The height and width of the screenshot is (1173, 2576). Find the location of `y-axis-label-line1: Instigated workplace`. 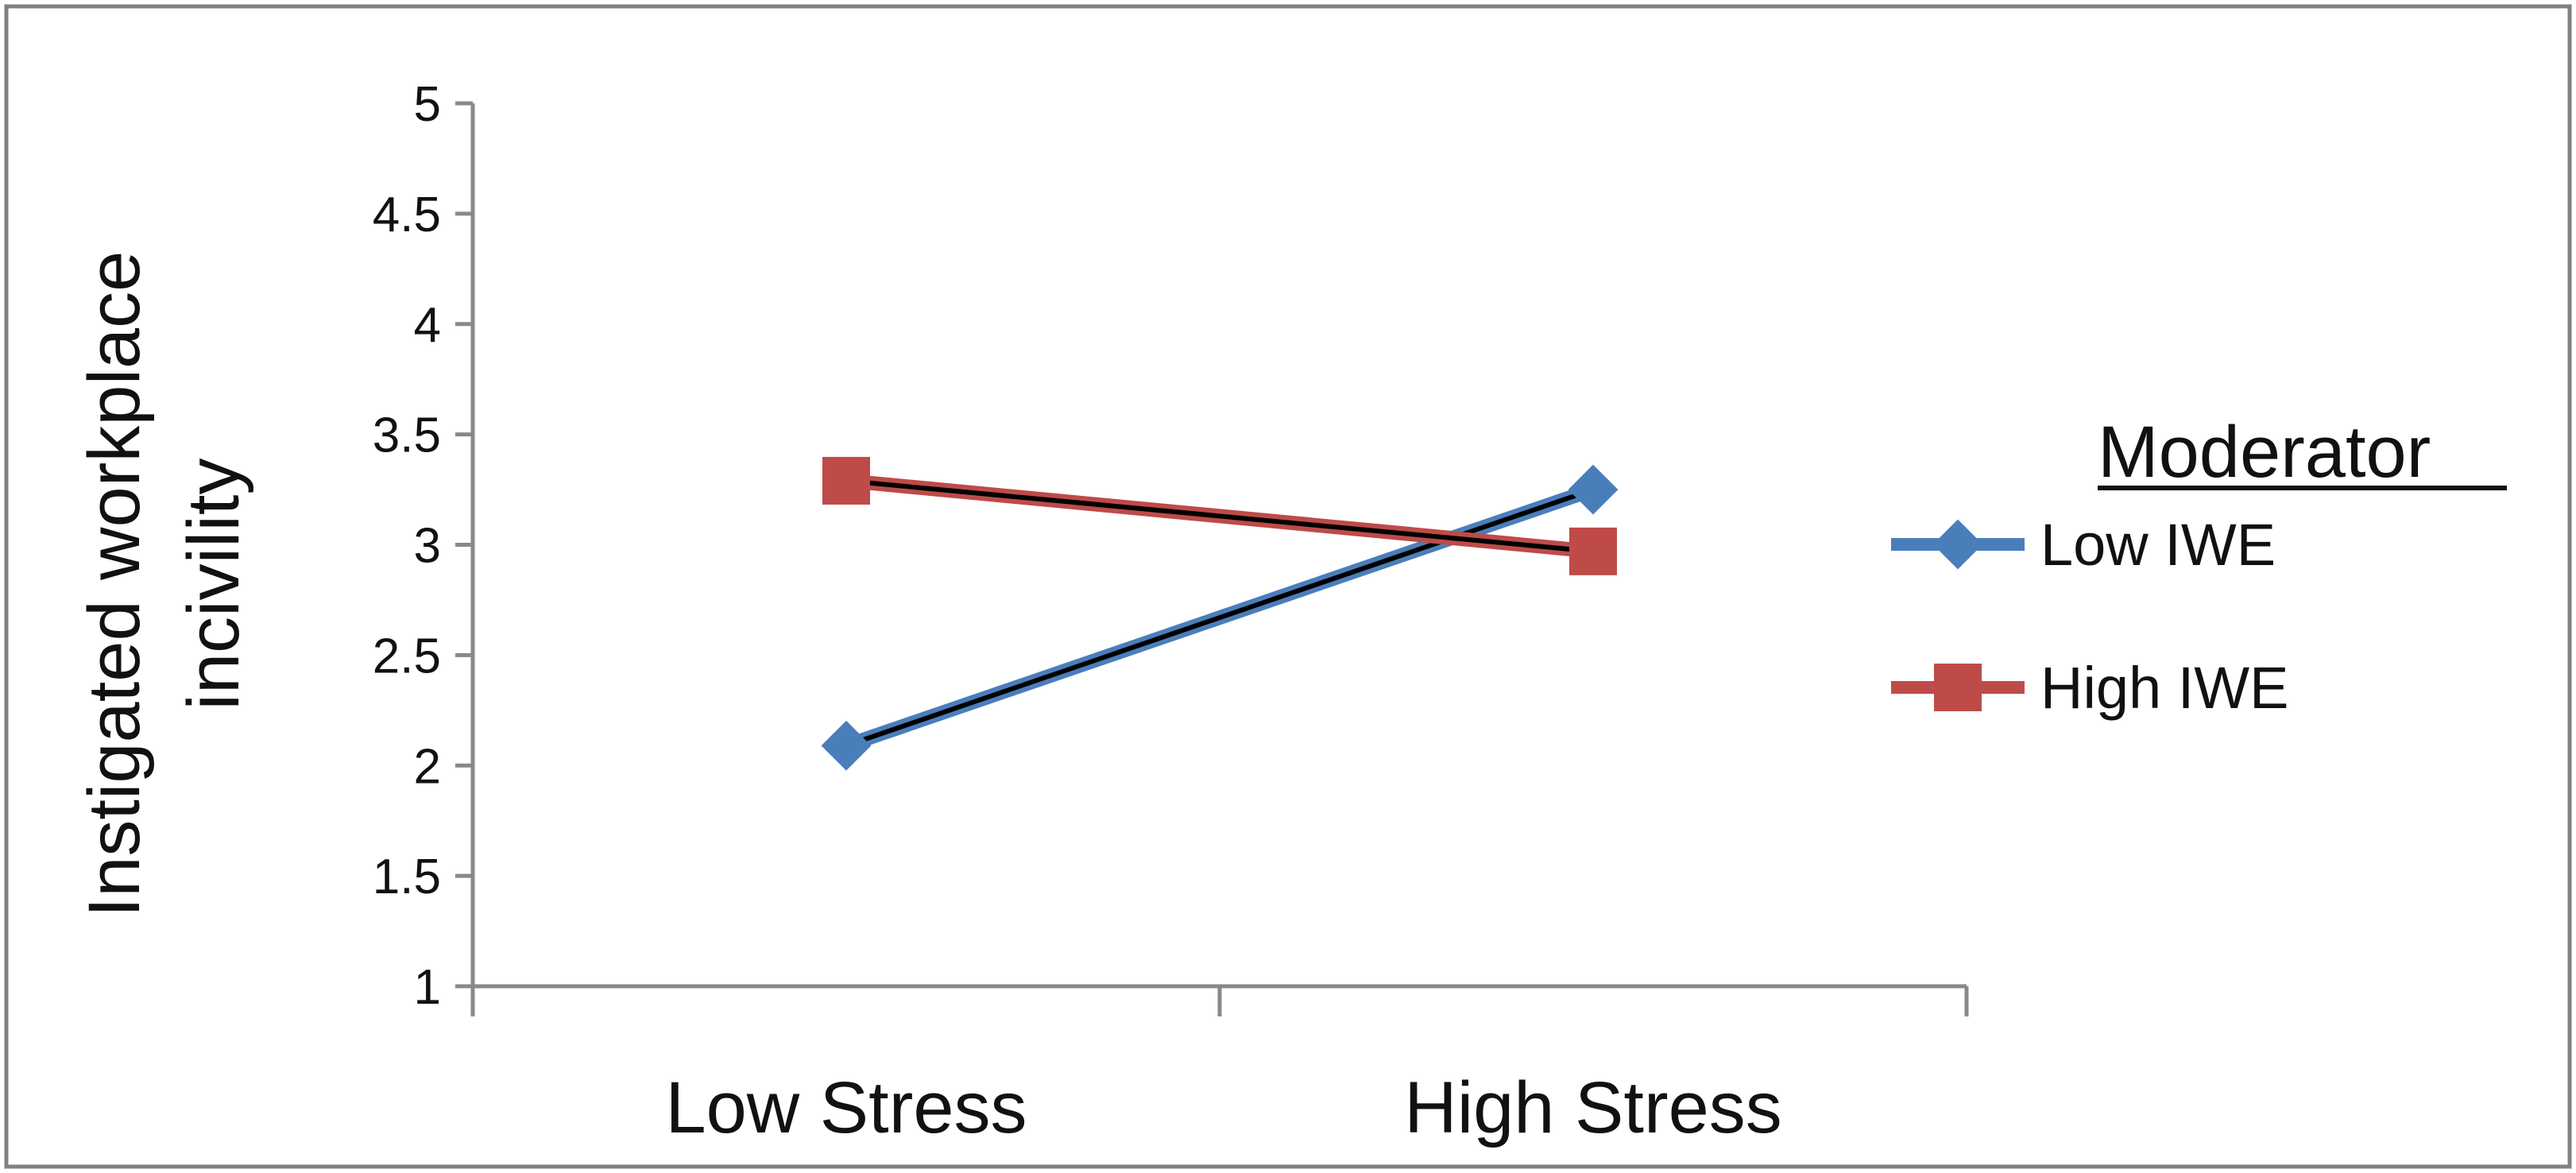

y-axis-label-line1: Instigated workplace is located at coordinates (115, 584).